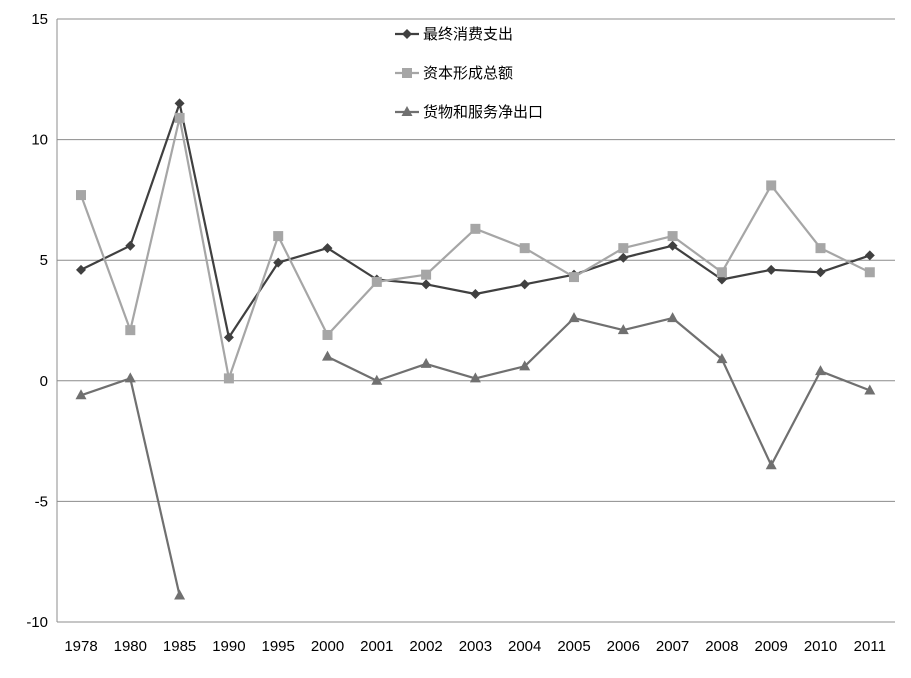 This screenshot has width=911, height=678. What do you see at coordinates (44, 260) in the screenshot?
I see `y-tick-label: 5` at bounding box center [44, 260].